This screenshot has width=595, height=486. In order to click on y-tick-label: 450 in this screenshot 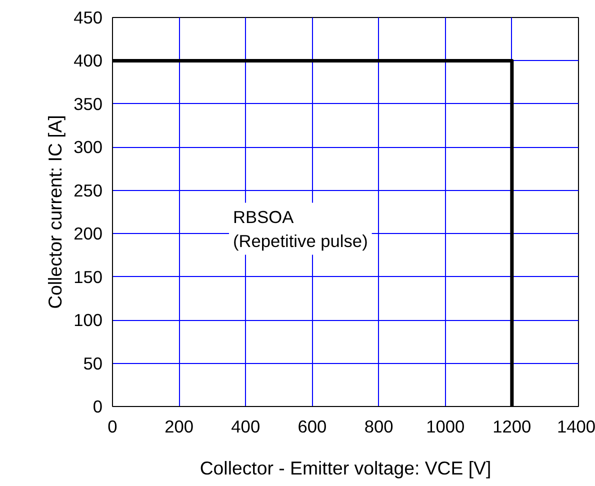, I will do `click(88, 18)`.